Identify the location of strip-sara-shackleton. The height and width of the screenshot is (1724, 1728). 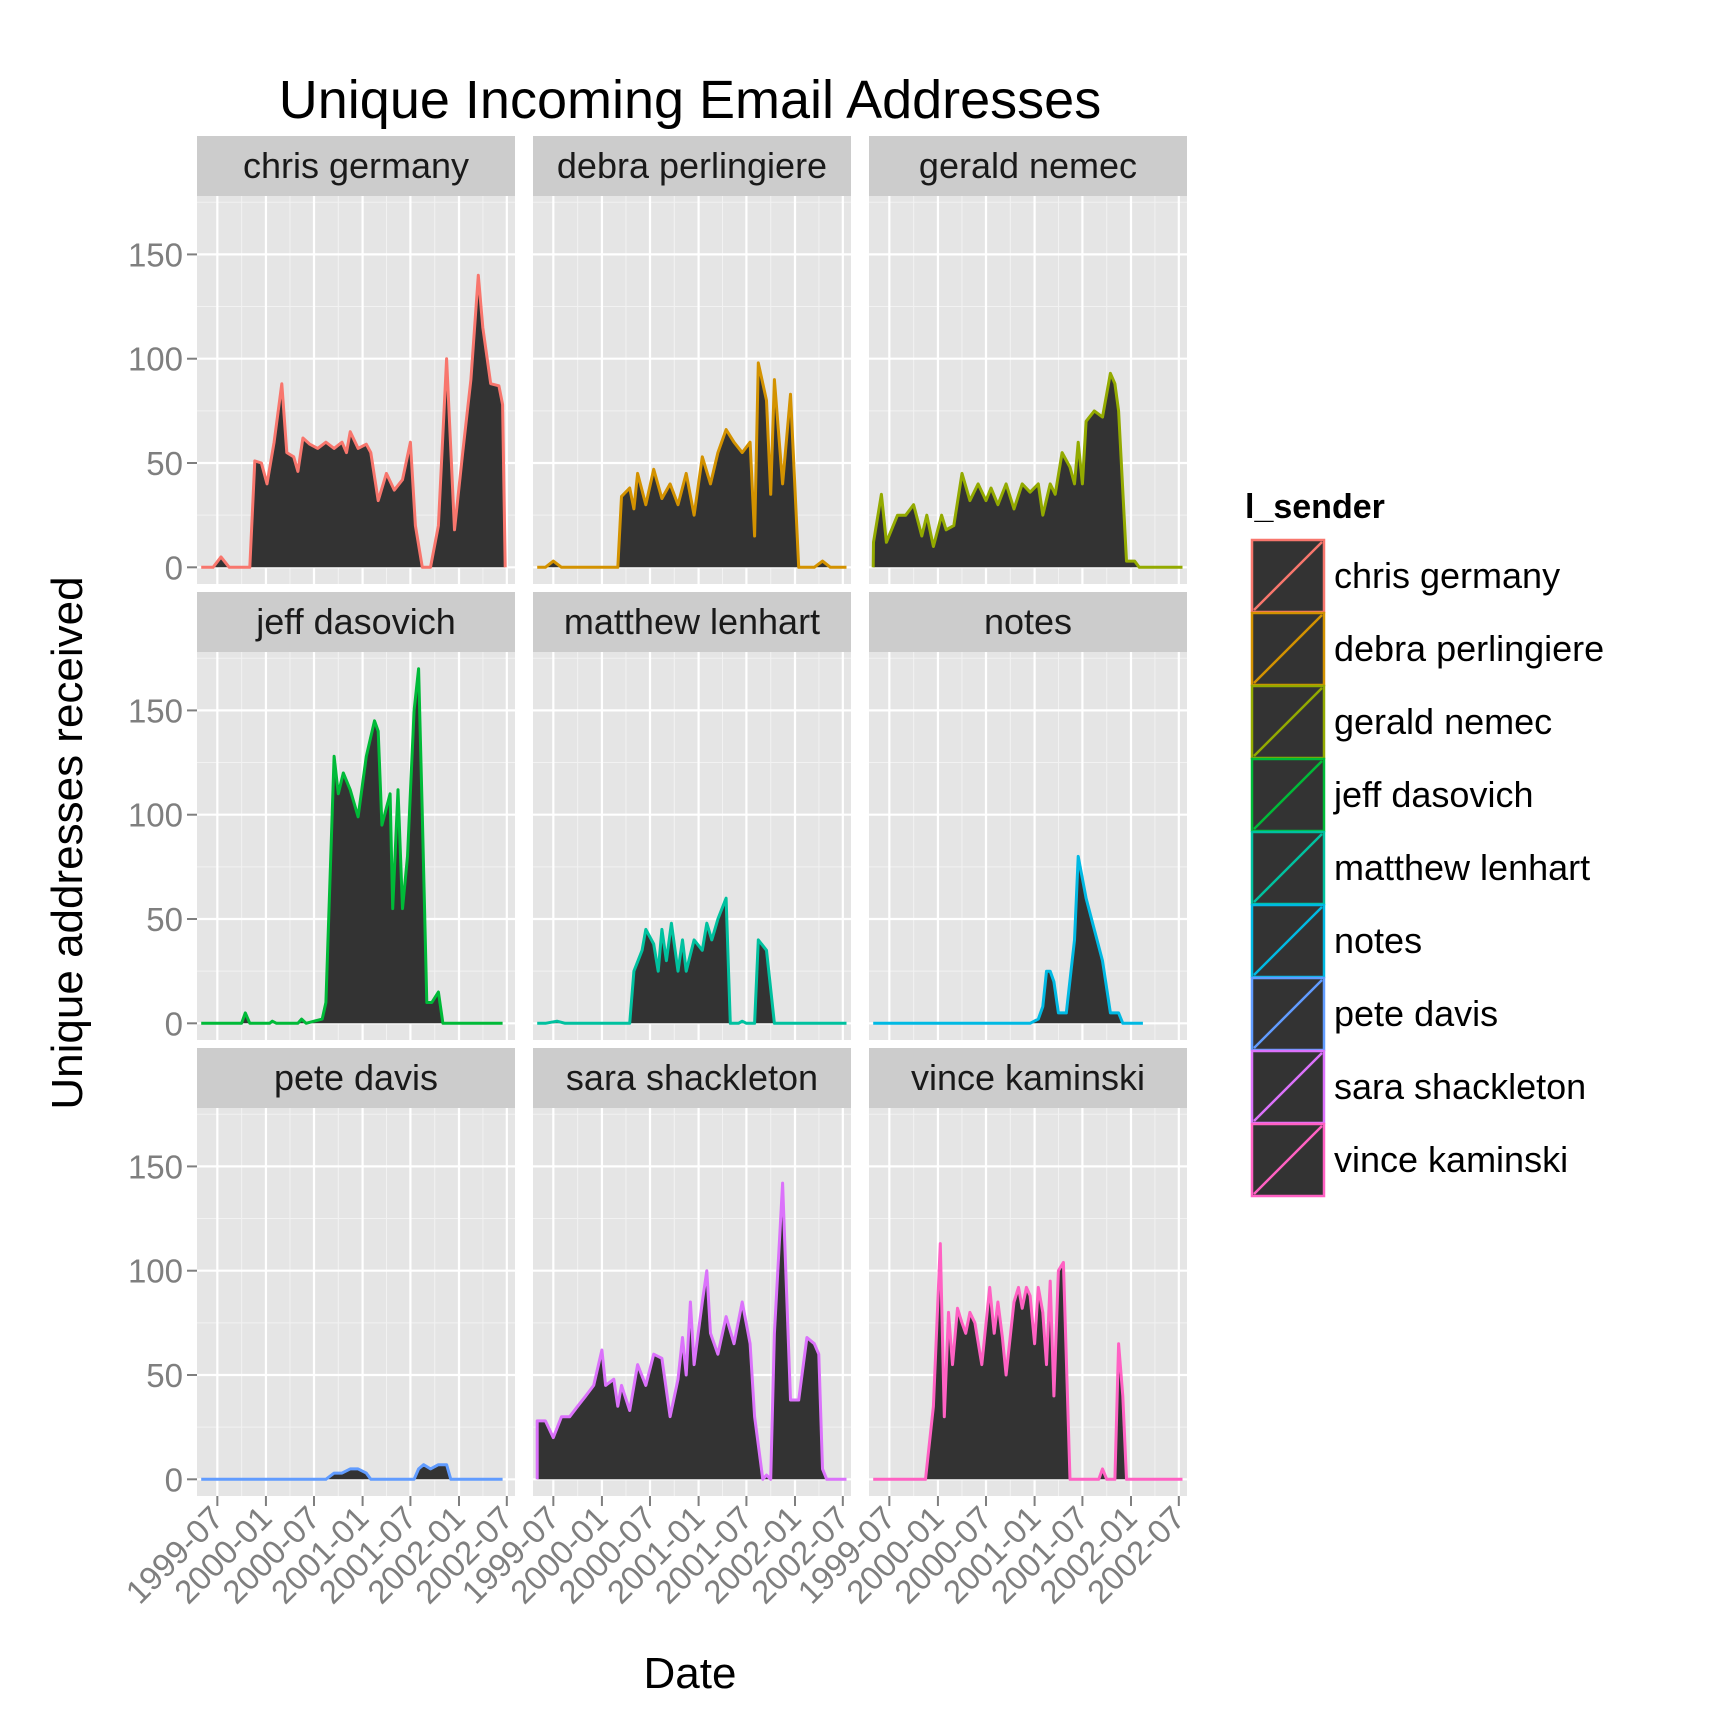
(692, 1078).